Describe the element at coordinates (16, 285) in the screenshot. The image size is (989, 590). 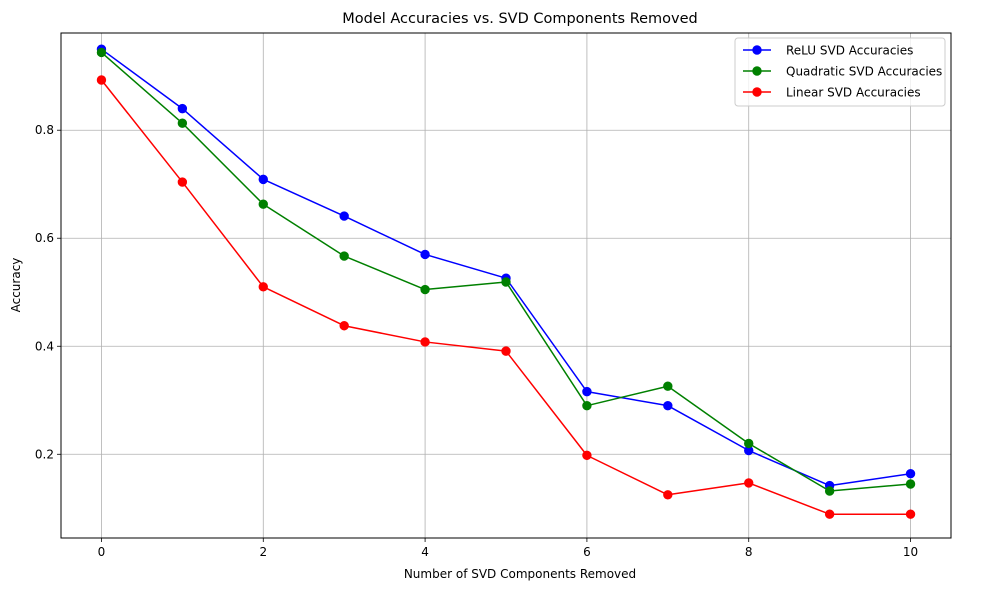
I see `y-axis-label: Accuracy` at that location.